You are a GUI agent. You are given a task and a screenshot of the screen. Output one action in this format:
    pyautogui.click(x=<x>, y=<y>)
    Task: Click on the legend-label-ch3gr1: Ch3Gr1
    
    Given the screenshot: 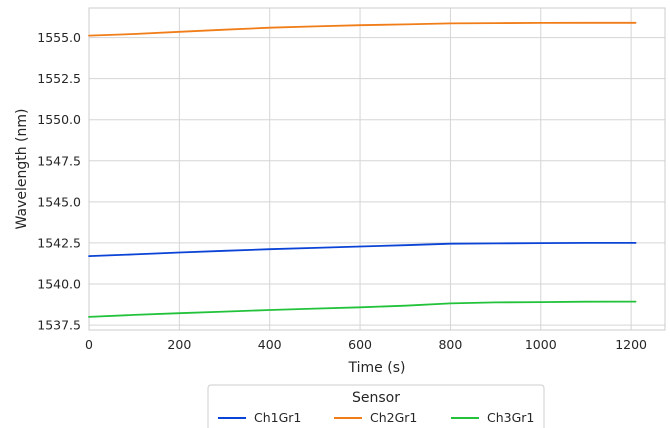 What is the action you would take?
    pyautogui.click(x=510, y=417)
    